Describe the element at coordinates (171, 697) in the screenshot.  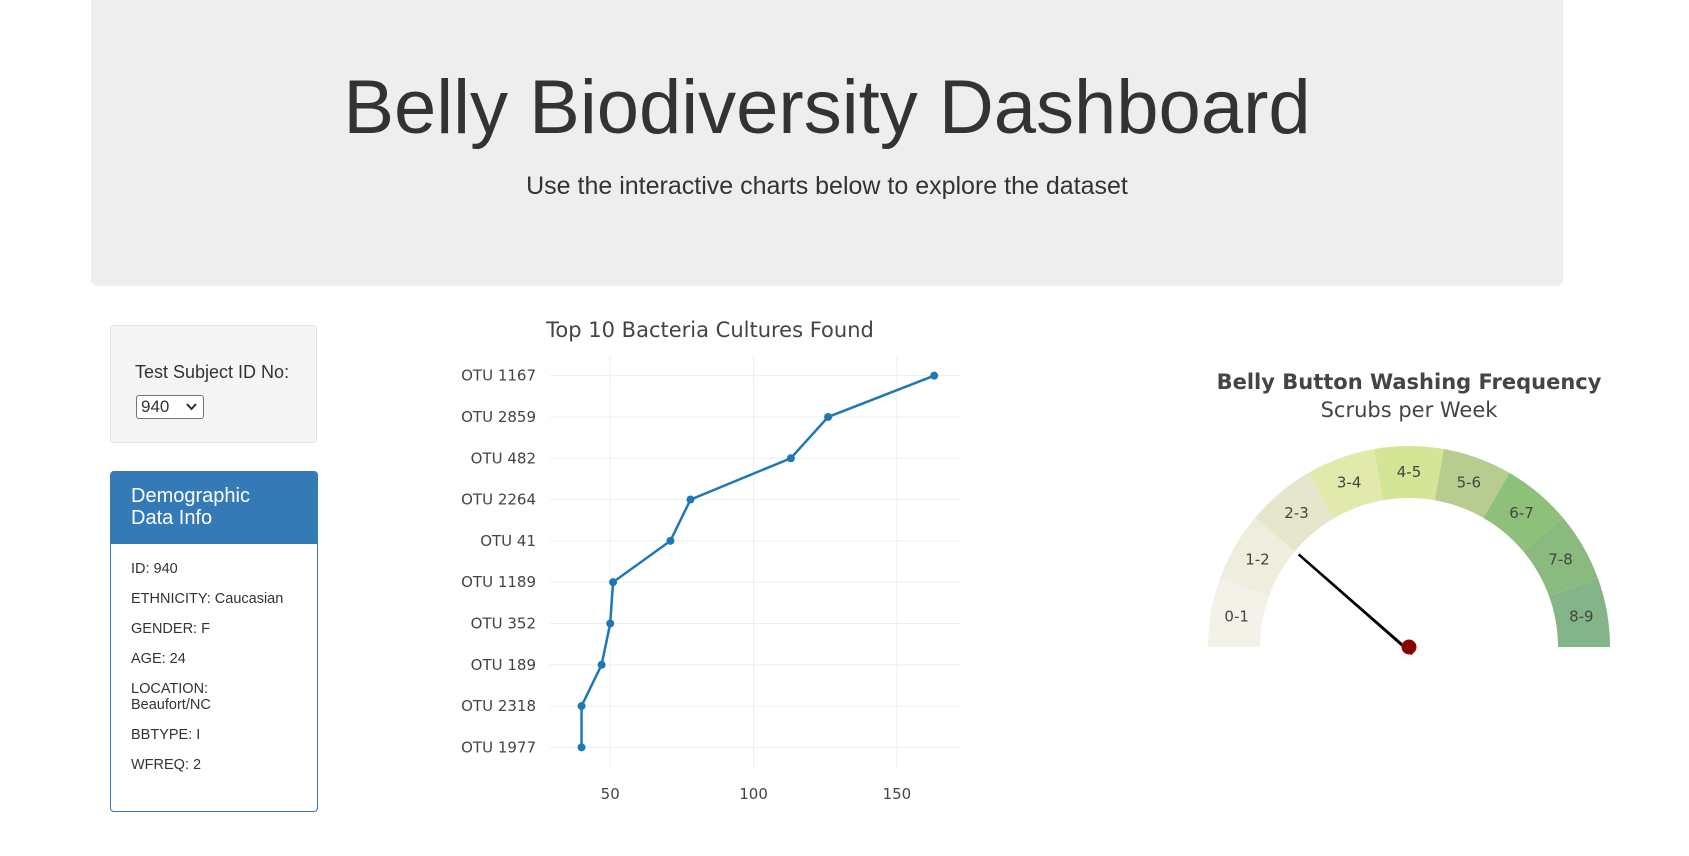
I see `demo-location: LOCATION: Beaufort/NC` at that location.